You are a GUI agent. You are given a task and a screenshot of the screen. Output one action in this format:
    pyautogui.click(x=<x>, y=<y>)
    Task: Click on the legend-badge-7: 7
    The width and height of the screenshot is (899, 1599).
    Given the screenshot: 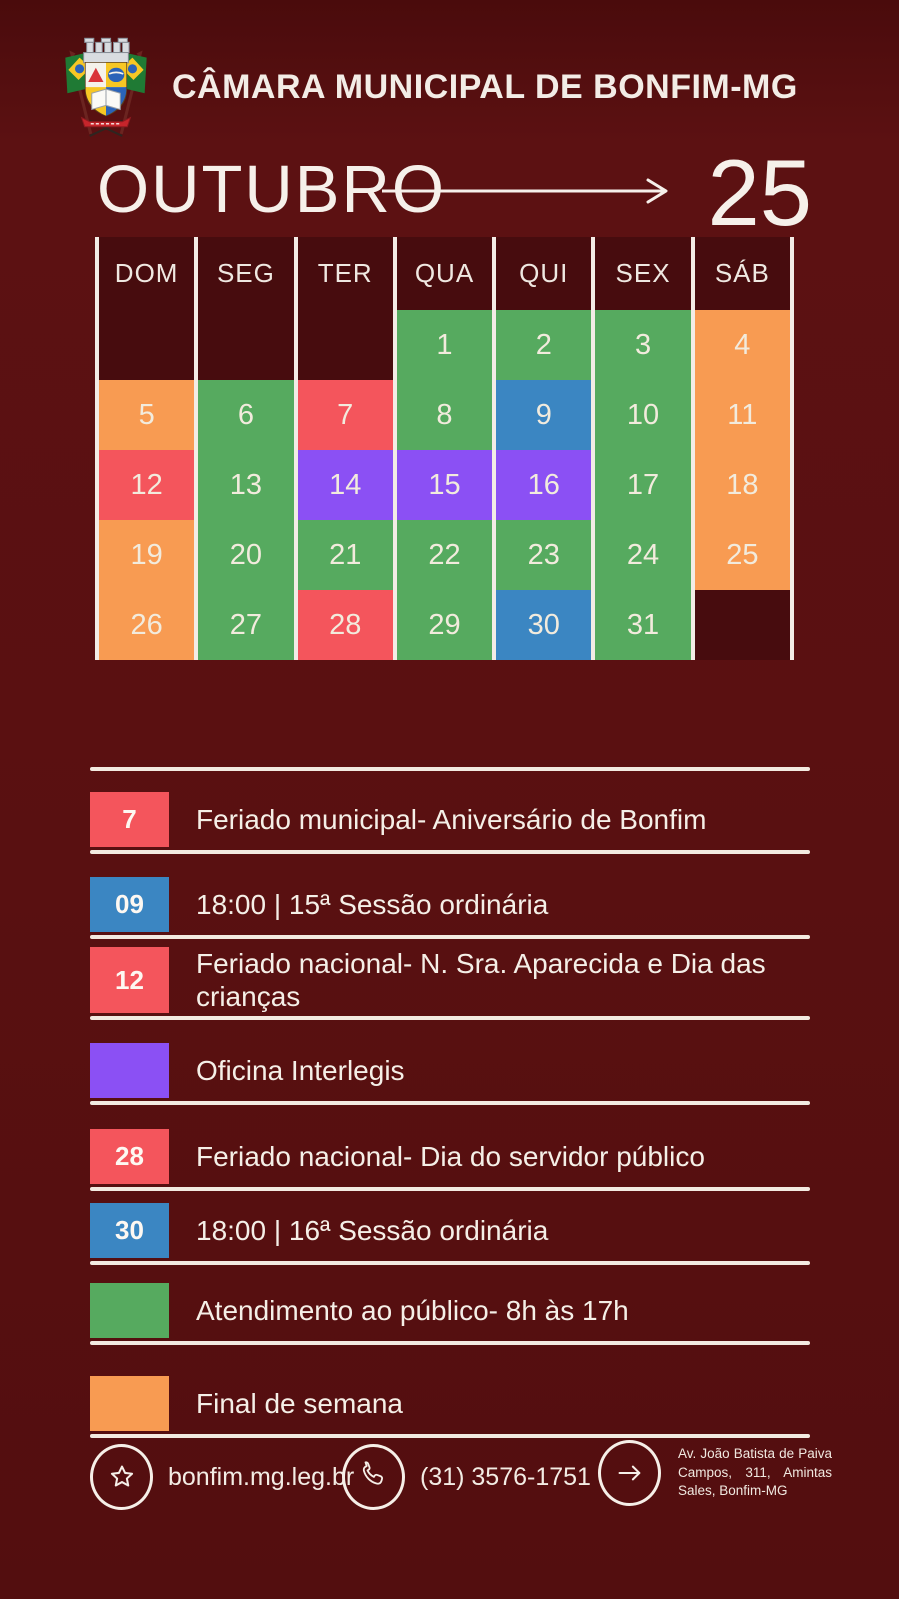 What is the action you would take?
    pyautogui.click(x=129, y=819)
    